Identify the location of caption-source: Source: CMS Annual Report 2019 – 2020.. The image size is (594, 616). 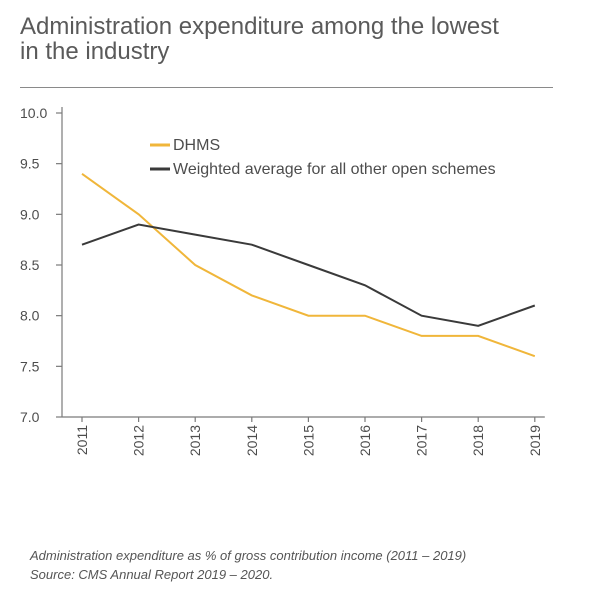
(152, 574).